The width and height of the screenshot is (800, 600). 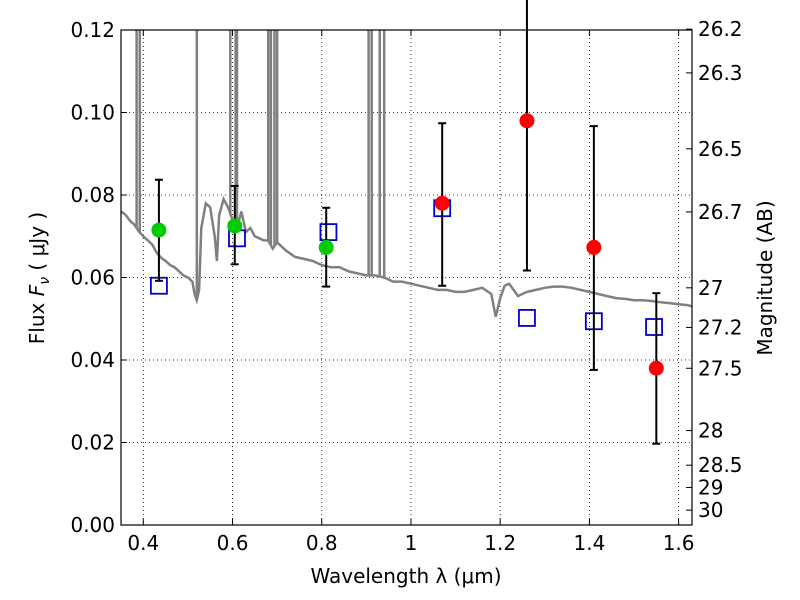 What do you see at coordinates (45, 281) in the screenshot?
I see `y-axis-label-subscript: ν` at bounding box center [45, 281].